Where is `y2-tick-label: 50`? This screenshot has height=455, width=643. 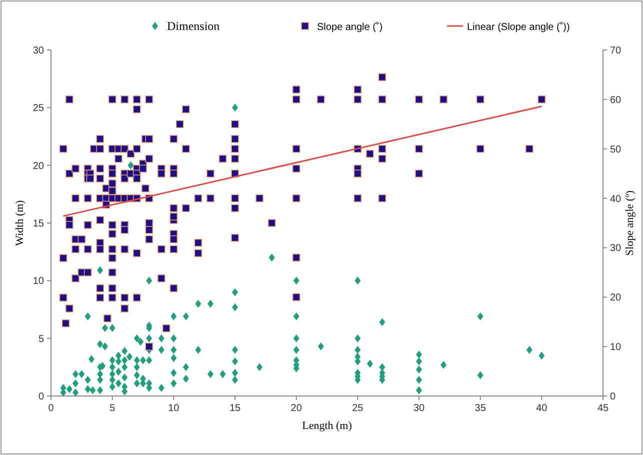
y2-tick-label: 50 is located at coordinates (616, 150).